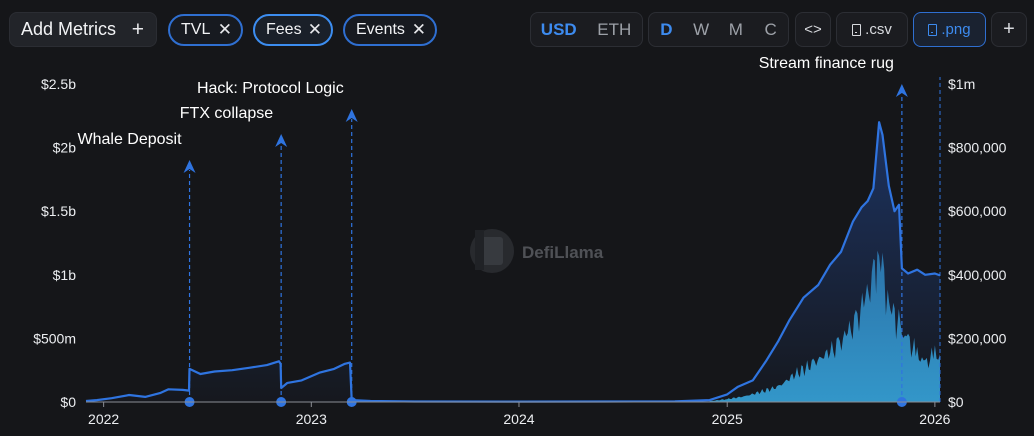 This screenshot has height=436, width=1034. I want to click on download-png-label: .png, so click(956, 29).